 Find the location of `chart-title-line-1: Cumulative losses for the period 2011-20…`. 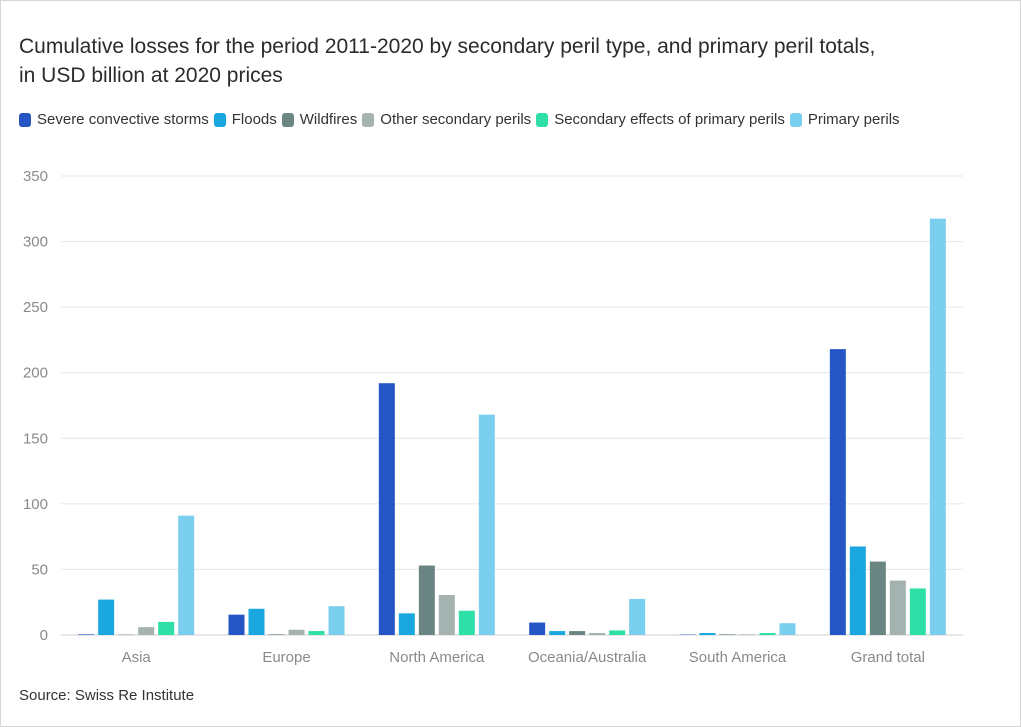

chart-title-line-1: Cumulative losses for the period 2011-20… is located at coordinates (447, 46).